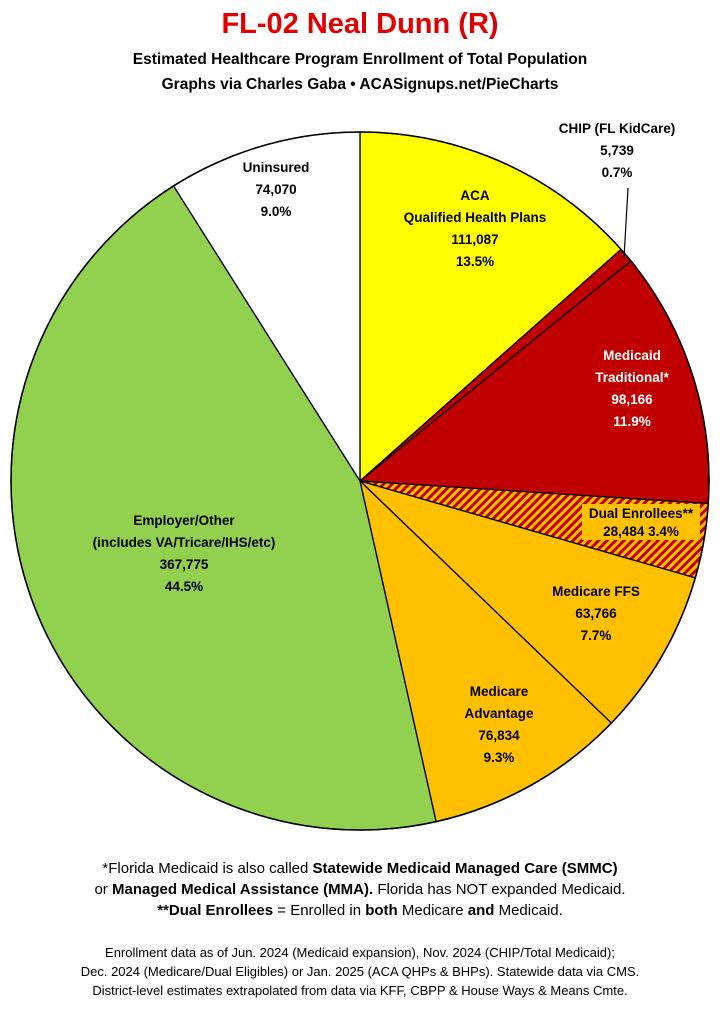 This screenshot has width=720, height=1010. What do you see at coordinates (596, 613) in the screenshot?
I see `slice-label-value: 63,766` at bounding box center [596, 613].